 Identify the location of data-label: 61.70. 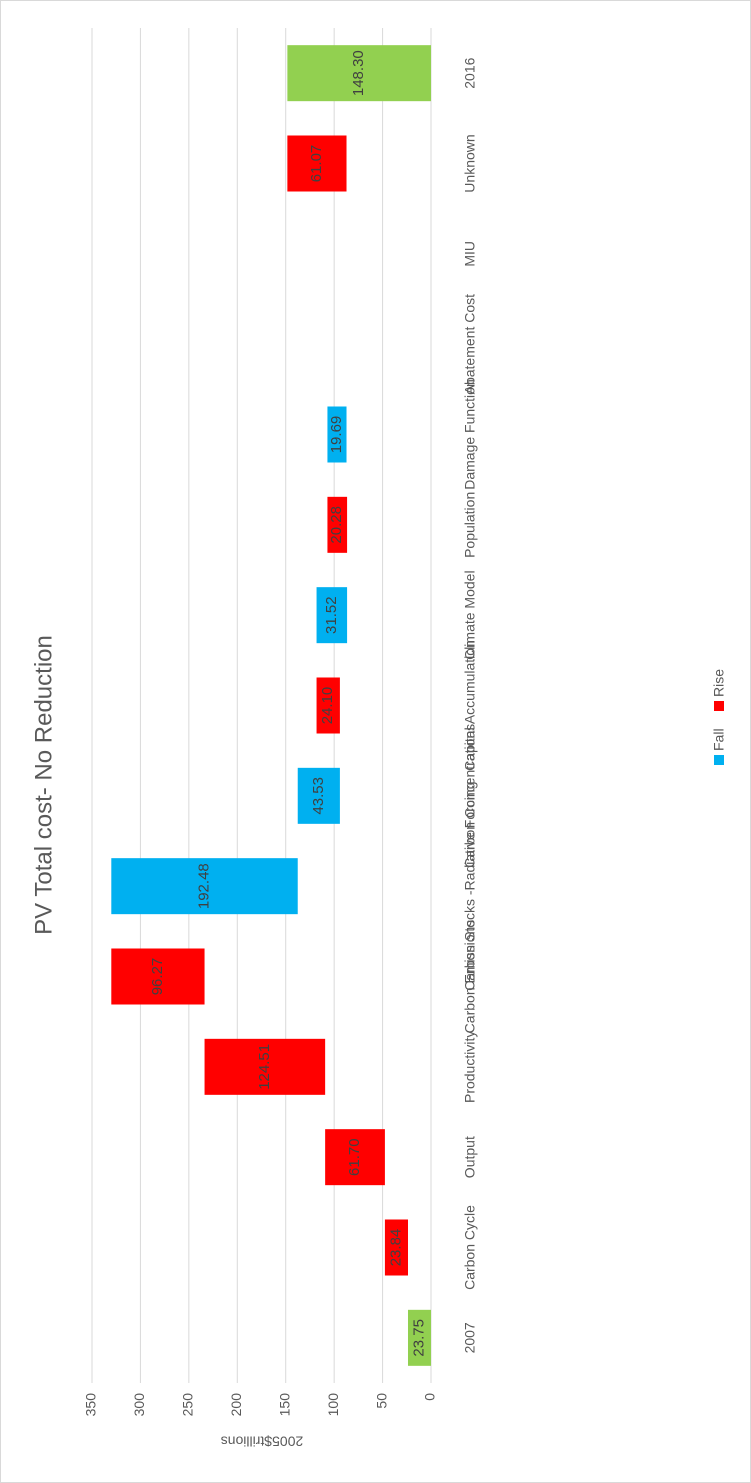
(354, 1157).